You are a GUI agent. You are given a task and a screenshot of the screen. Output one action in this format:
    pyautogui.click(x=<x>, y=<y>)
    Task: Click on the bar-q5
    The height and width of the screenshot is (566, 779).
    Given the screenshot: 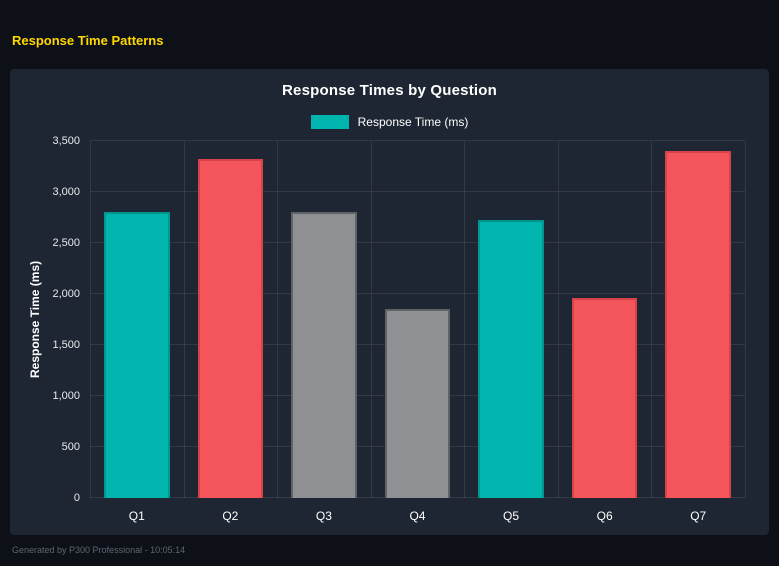 What is the action you would take?
    pyautogui.click(x=511, y=358)
    